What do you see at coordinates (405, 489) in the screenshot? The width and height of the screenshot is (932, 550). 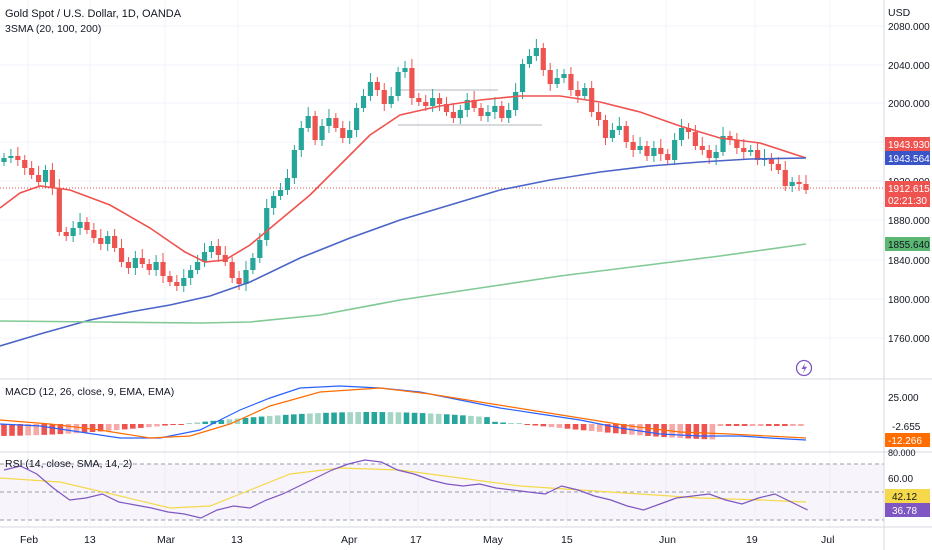 I see `rsi-line` at bounding box center [405, 489].